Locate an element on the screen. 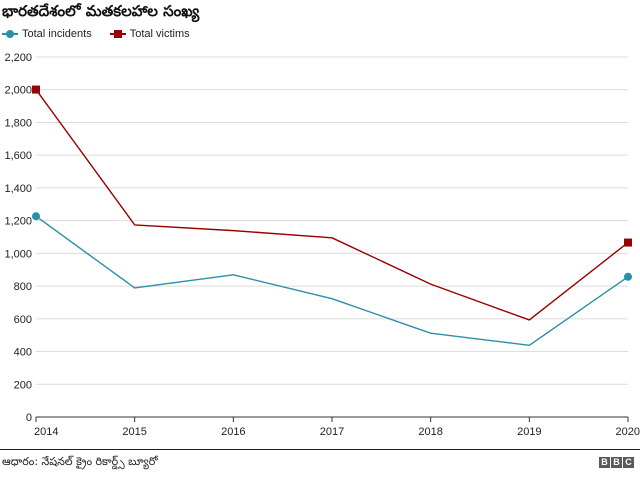  y-tick-label: 400 is located at coordinates (23, 353).